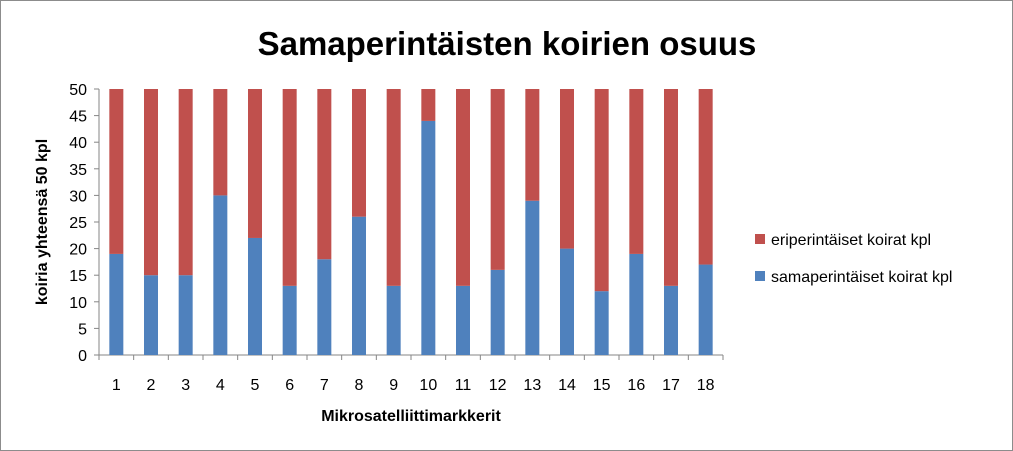 This screenshot has height=451, width=1013. What do you see at coordinates (78, 223) in the screenshot?
I see `y-tick-label-25: 25` at bounding box center [78, 223].